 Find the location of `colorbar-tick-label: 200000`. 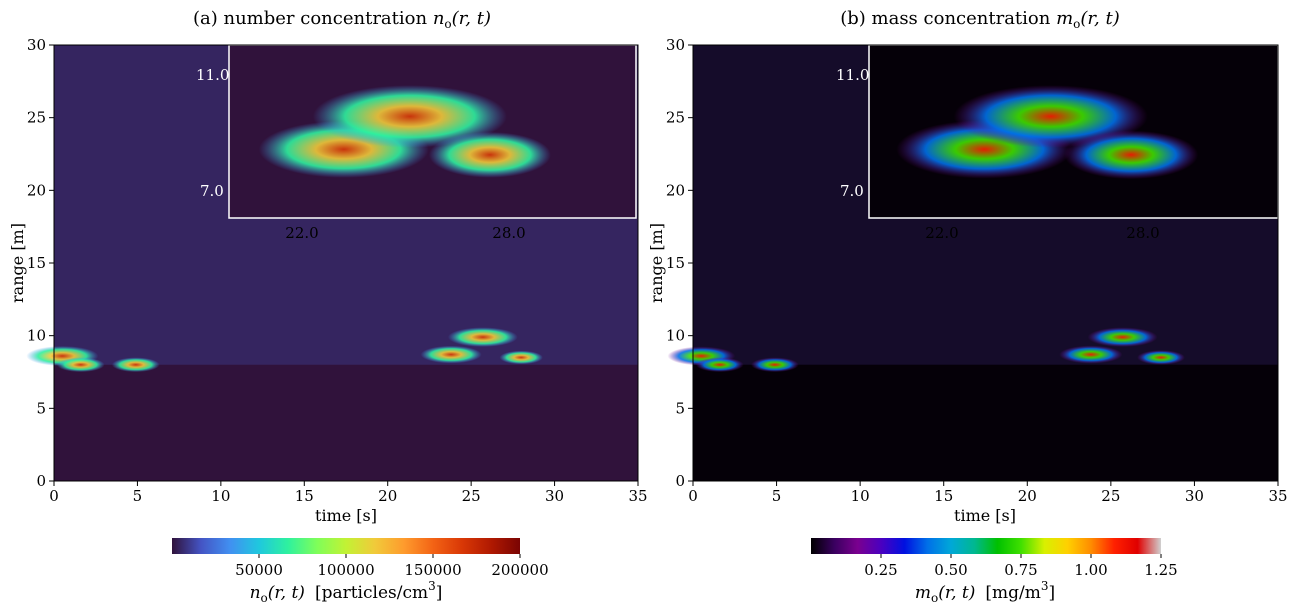

colorbar-tick-label: 200000 is located at coordinates (519, 570).